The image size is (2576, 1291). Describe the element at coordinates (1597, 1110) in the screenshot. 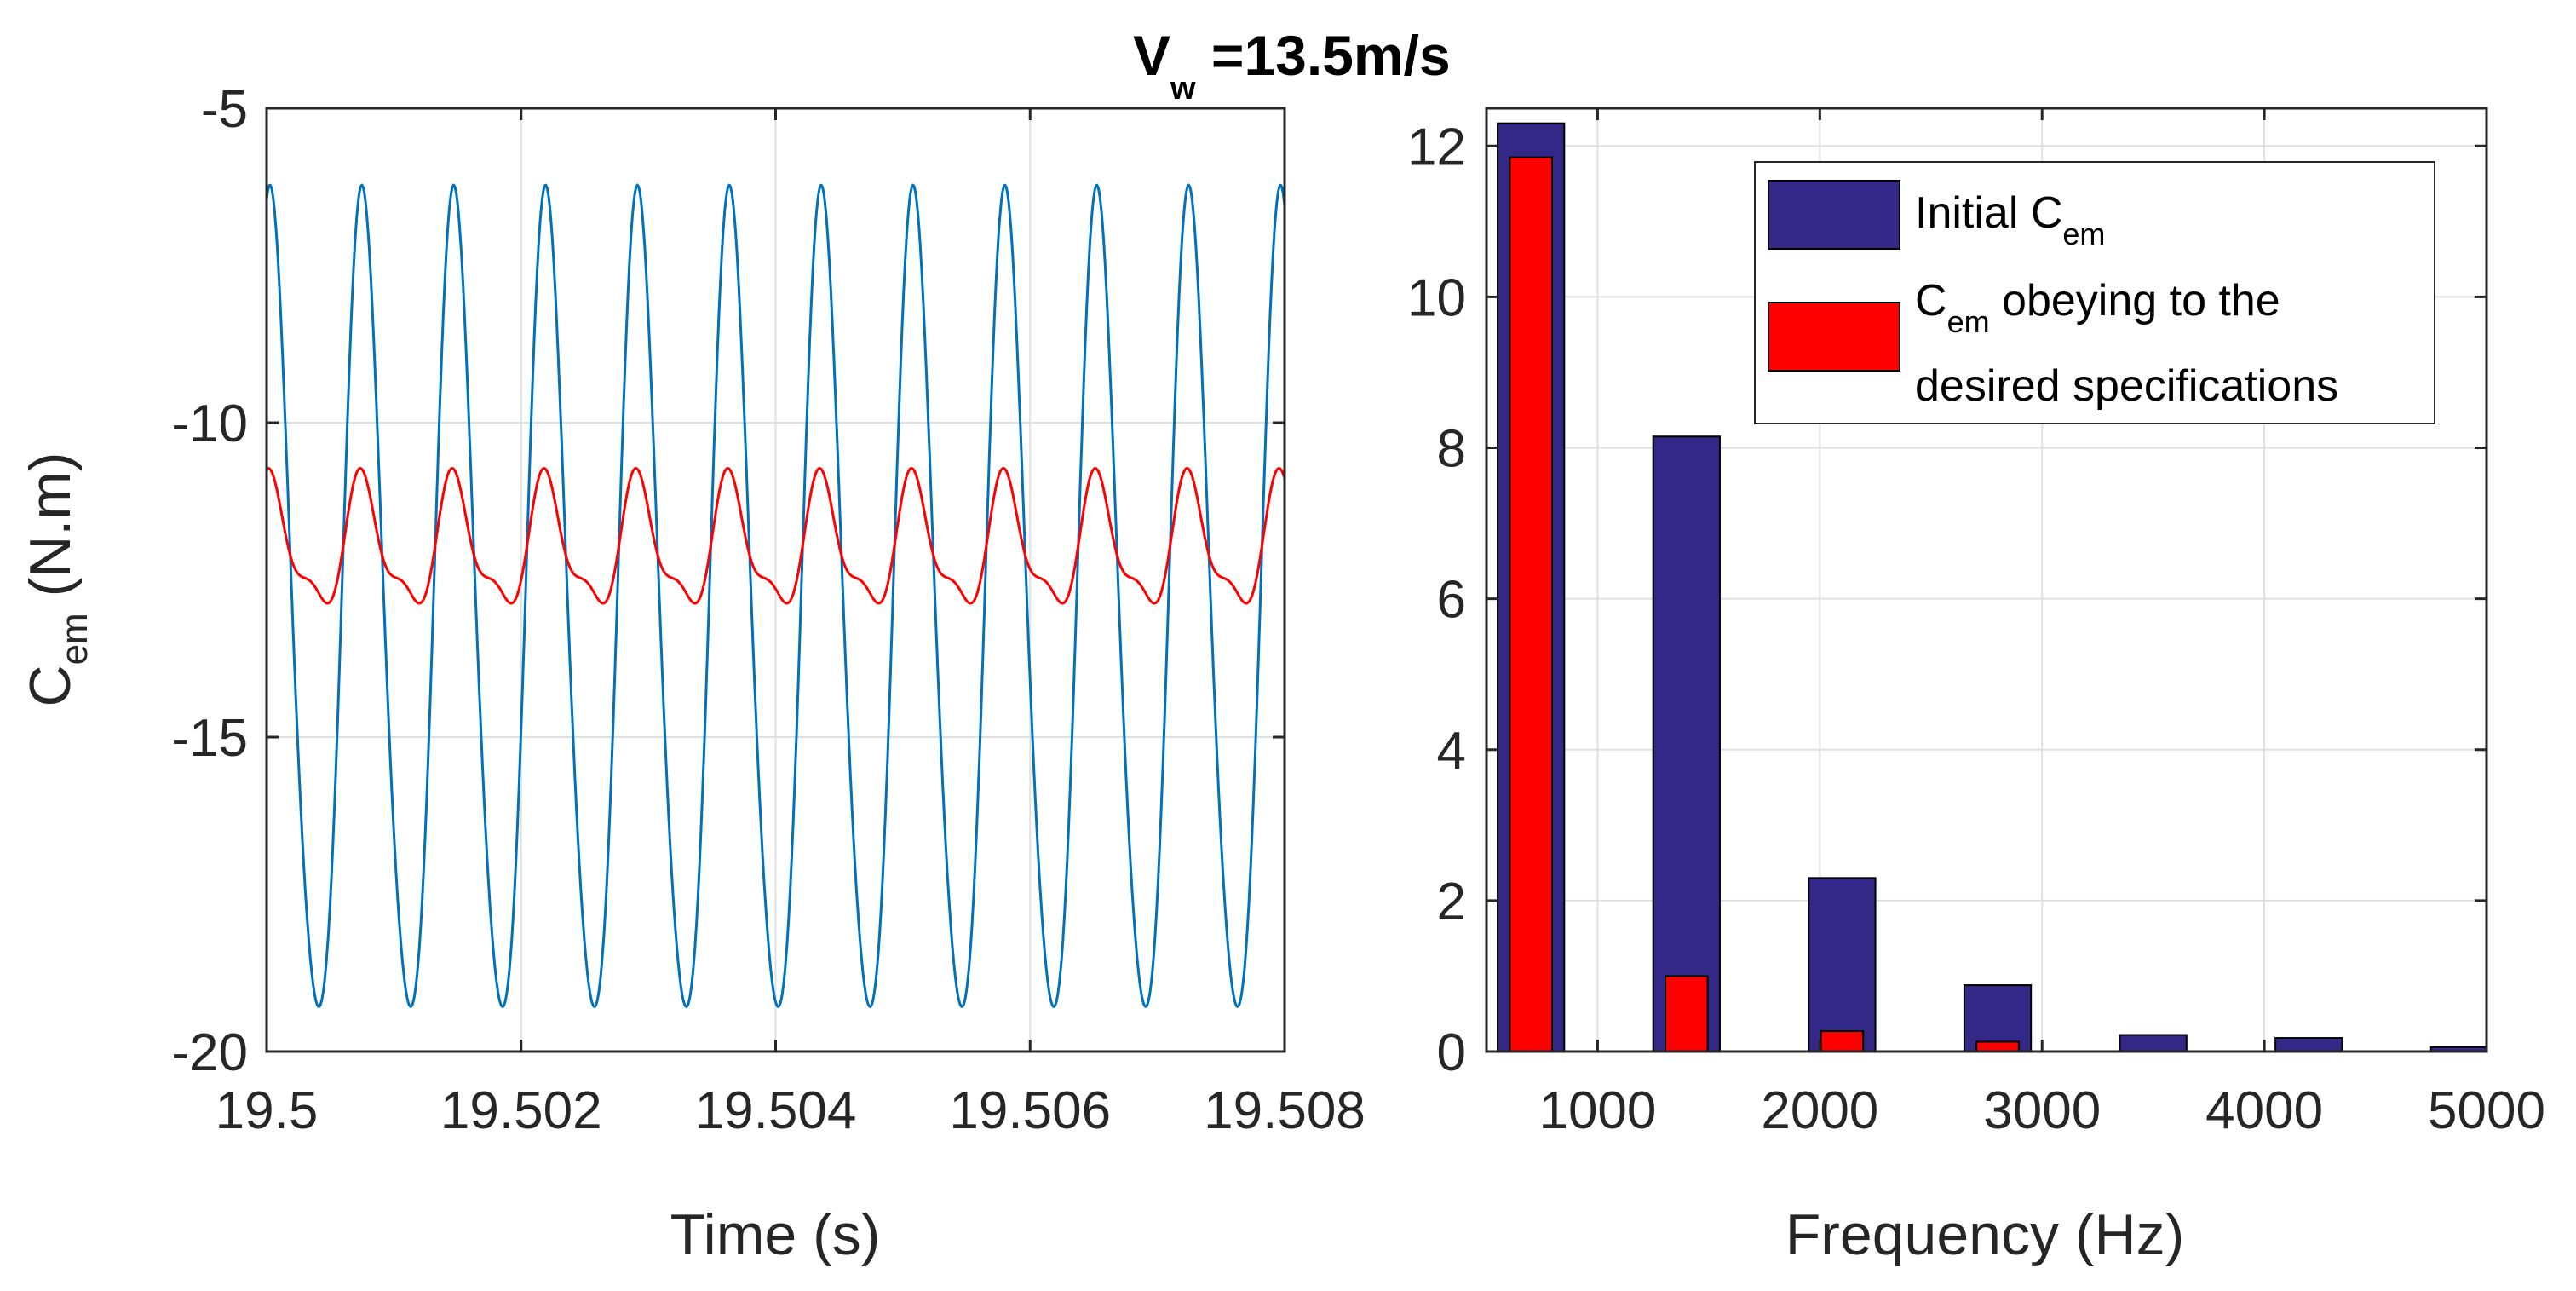

I see `freq-tick-label: 1000` at that location.